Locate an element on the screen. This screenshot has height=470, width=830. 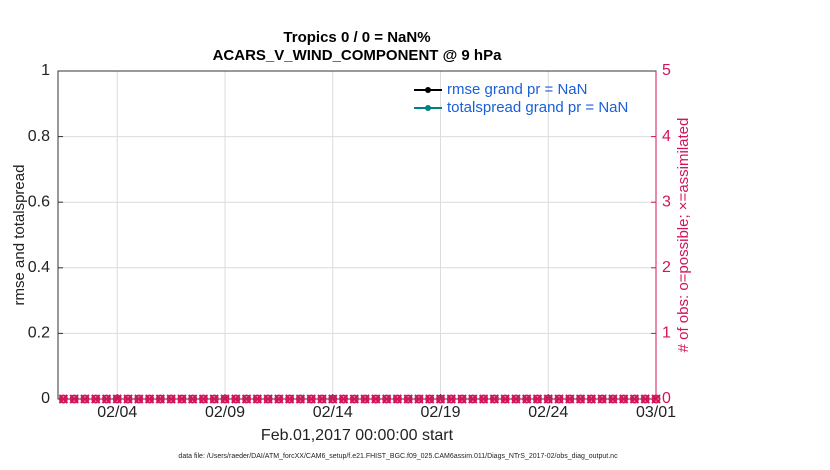
y2-axis-label: # of obs: o=possible; ×=assimilated is located at coordinates (683, 235).